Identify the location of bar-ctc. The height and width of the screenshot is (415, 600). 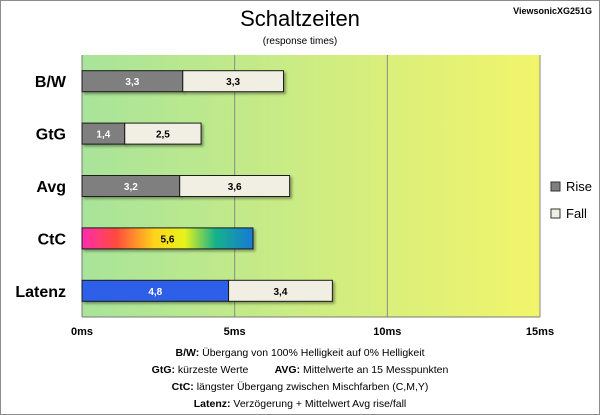
(167, 238).